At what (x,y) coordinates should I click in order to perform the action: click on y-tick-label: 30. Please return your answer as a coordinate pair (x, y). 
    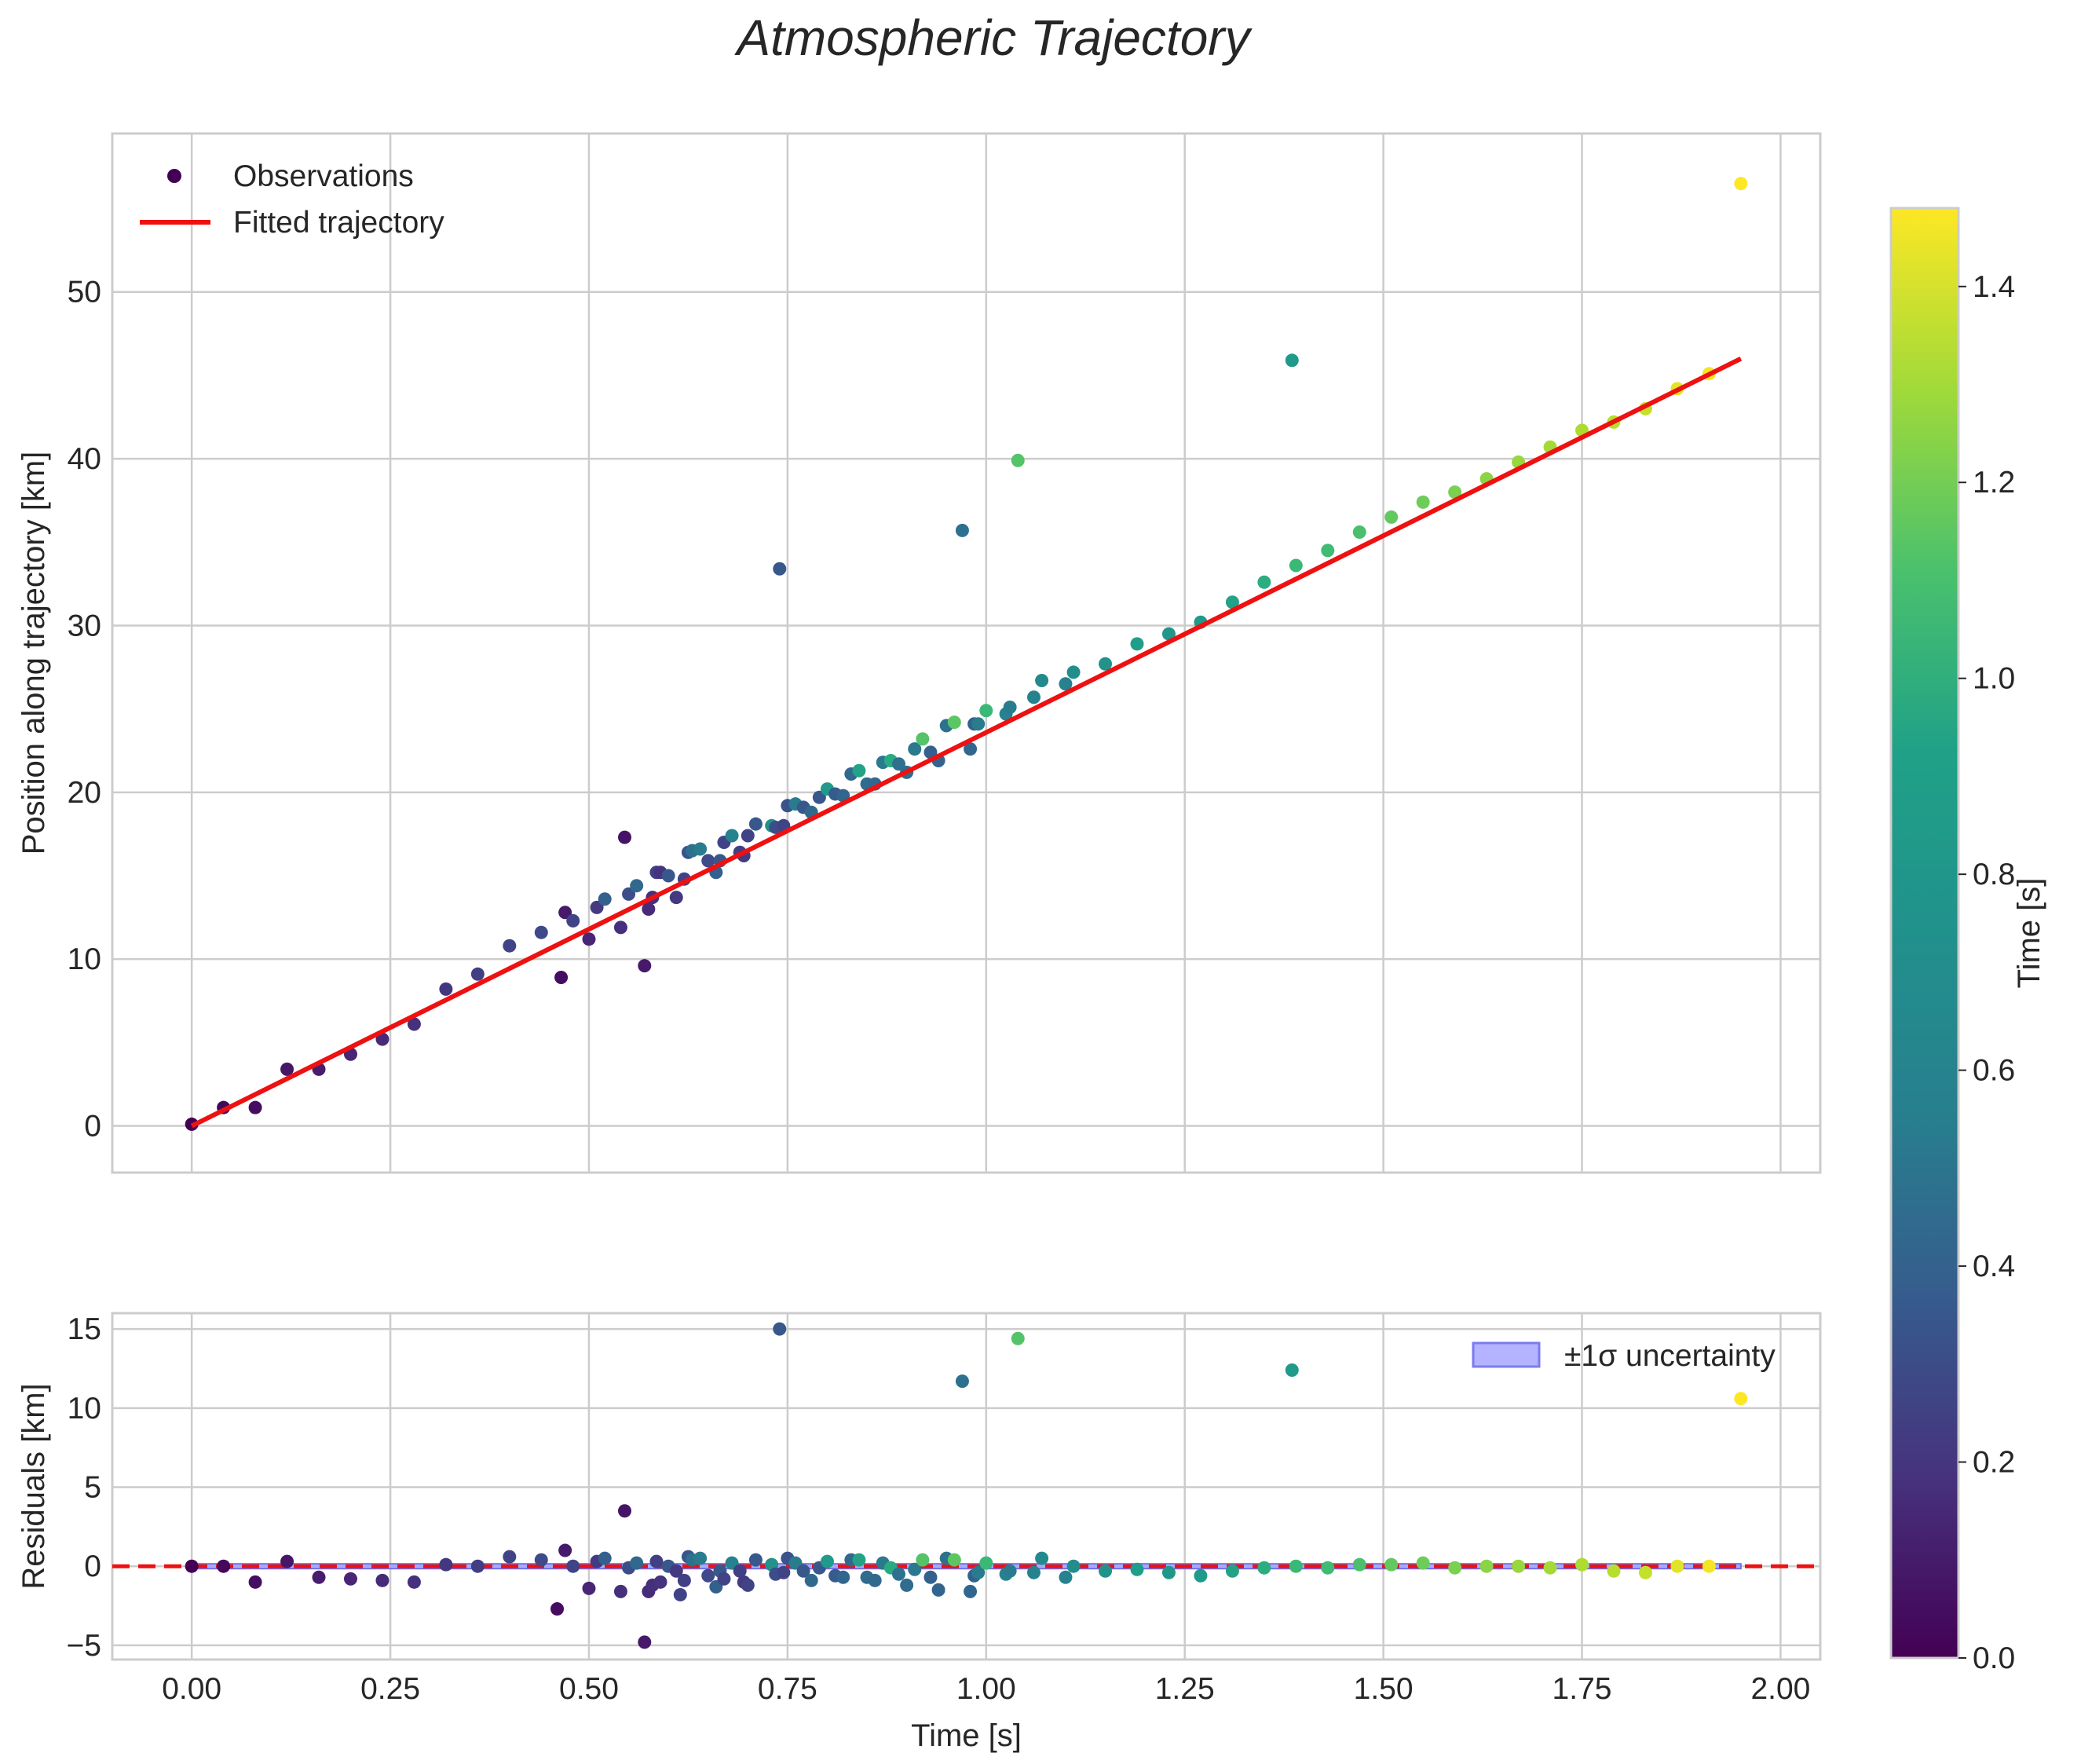
    Looking at the image, I should click on (84, 626).